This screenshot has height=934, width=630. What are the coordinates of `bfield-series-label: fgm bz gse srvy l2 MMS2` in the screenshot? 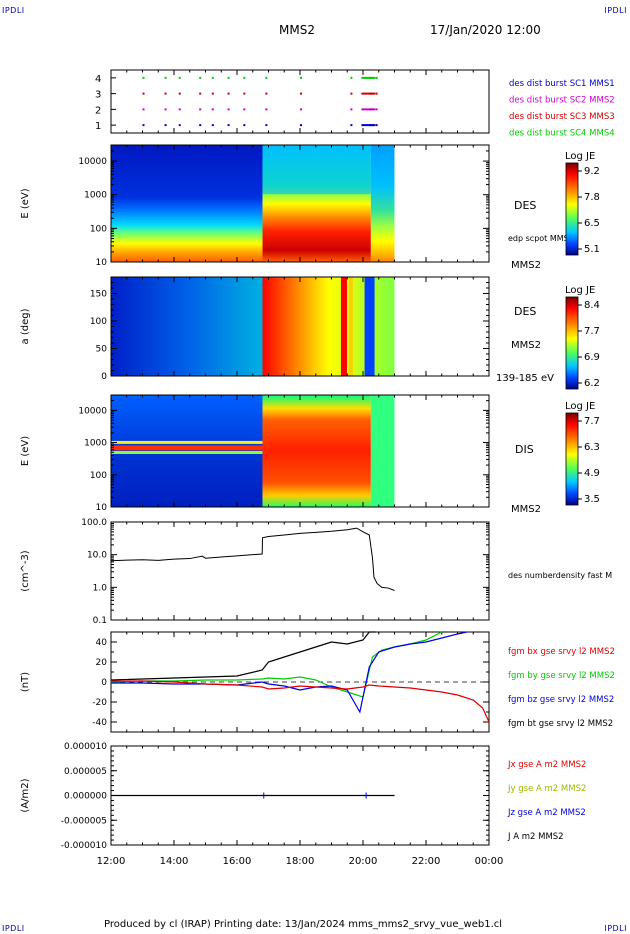 It's located at (561, 700).